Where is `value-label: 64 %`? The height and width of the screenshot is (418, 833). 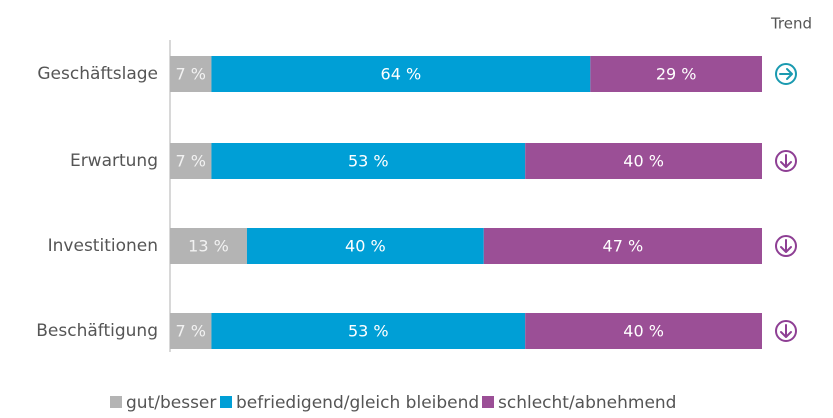
value-label: 64 % is located at coordinates (401, 74).